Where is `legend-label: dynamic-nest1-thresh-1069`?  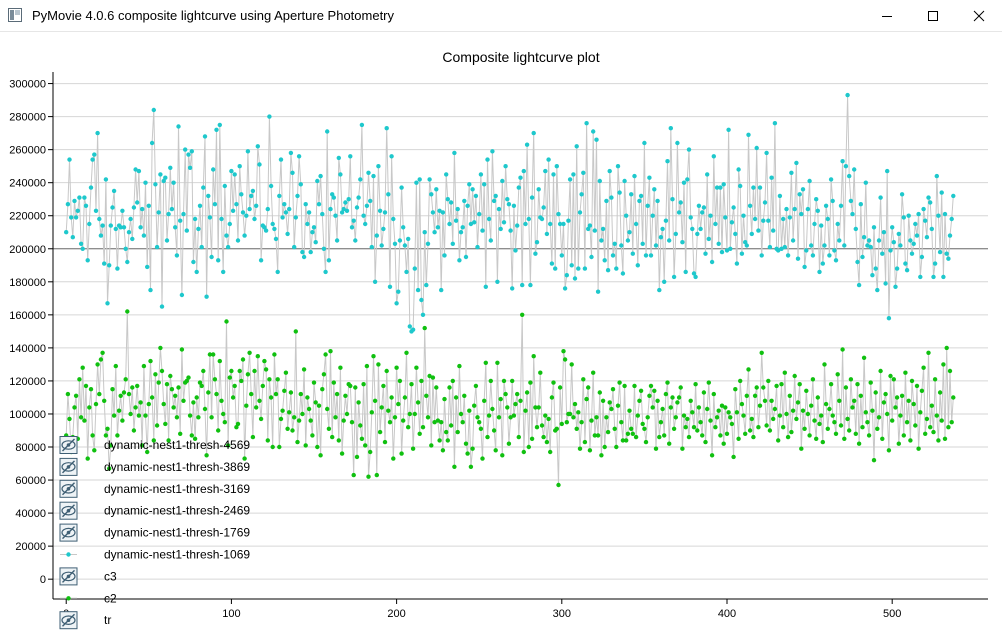
legend-label: dynamic-nest1-thresh-1069 is located at coordinates (177, 555).